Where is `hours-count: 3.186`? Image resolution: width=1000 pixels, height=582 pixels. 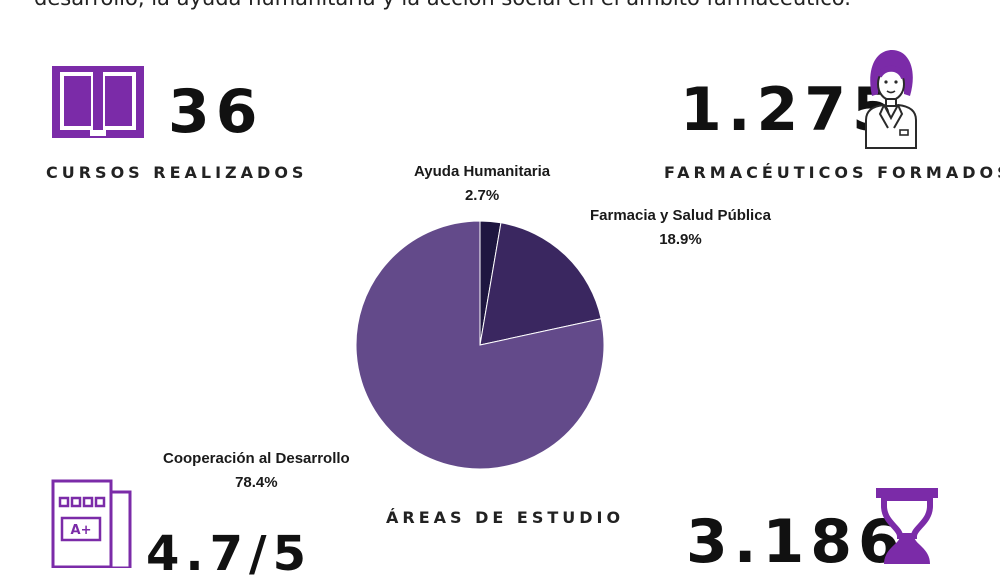 hours-count: 3.186 is located at coordinates (796, 542).